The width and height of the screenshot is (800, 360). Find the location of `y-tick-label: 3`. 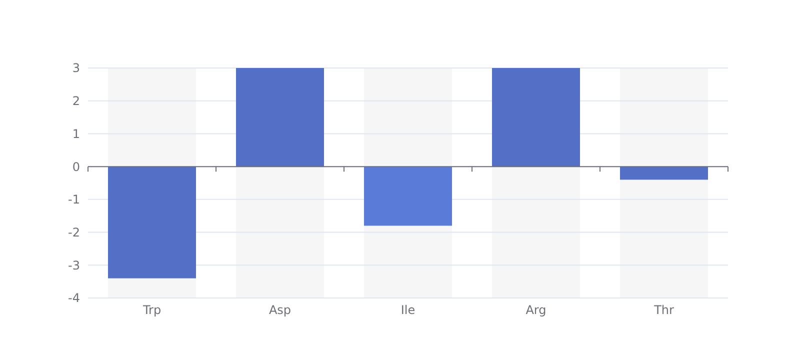

y-tick-label: 3 is located at coordinates (76, 68).